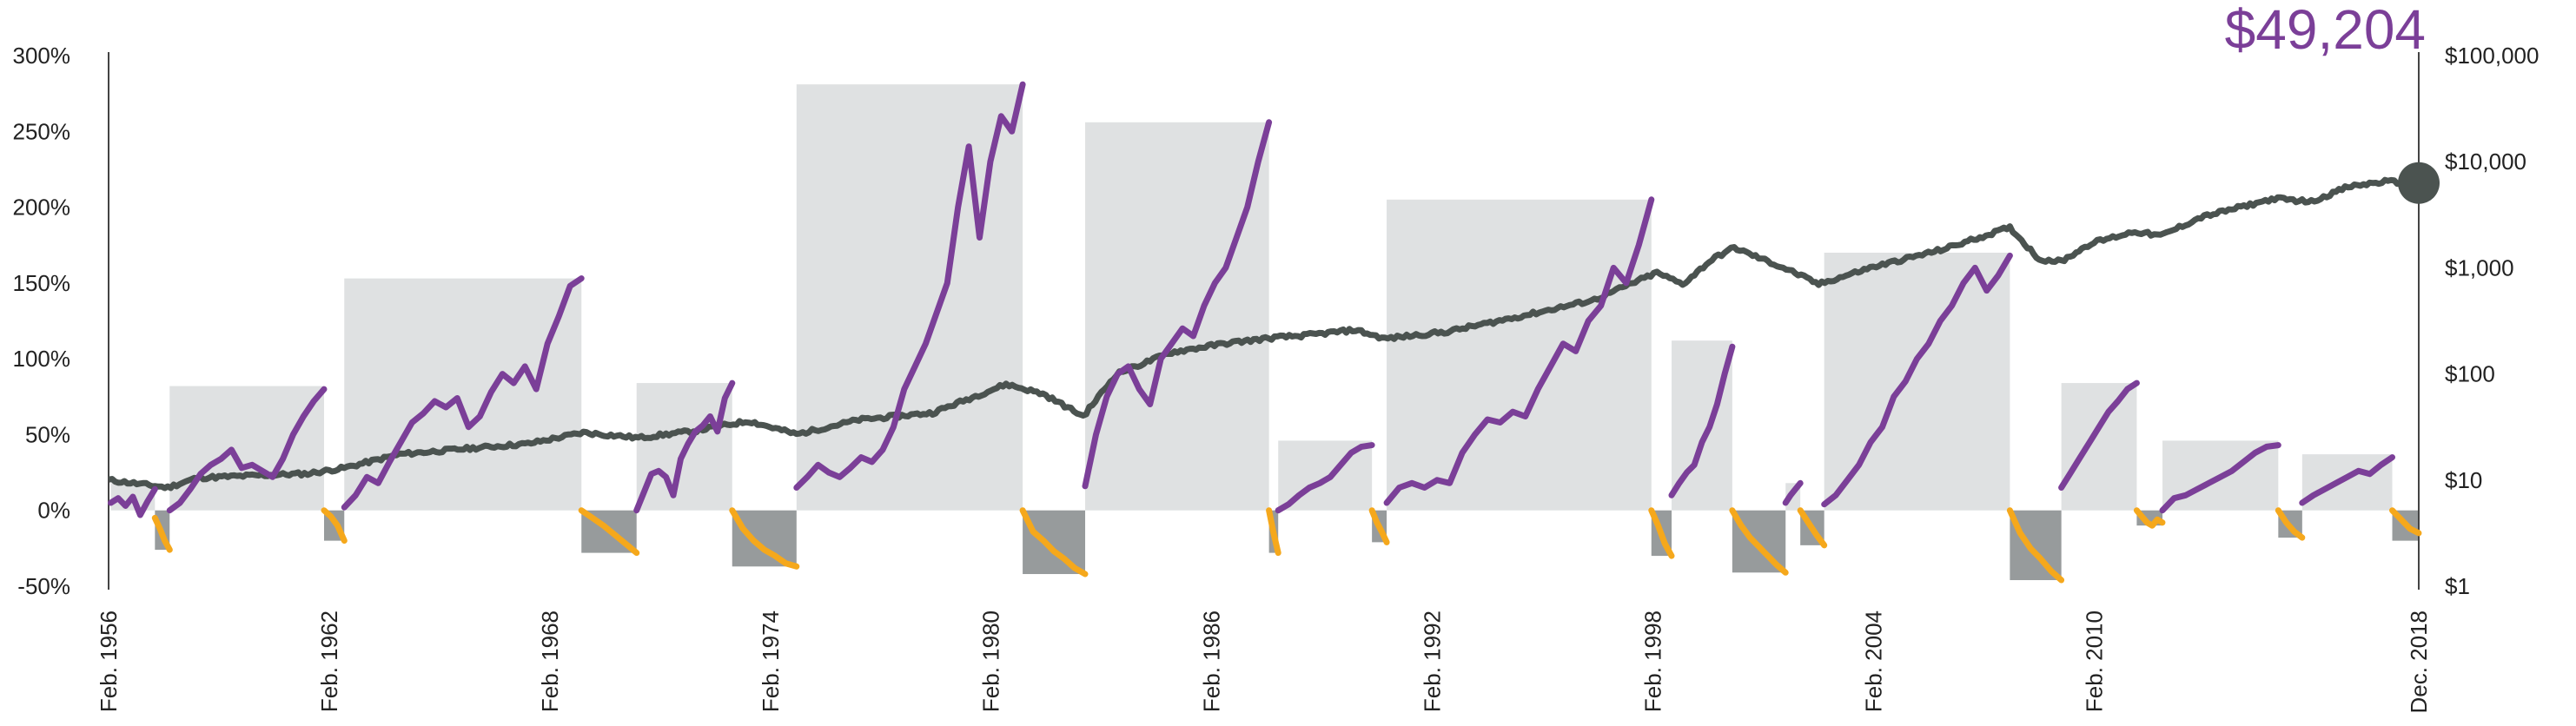  Describe the element at coordinates (991, 661) in the screenshot. I see `x-tick-label: Feb. 1980` at that location.